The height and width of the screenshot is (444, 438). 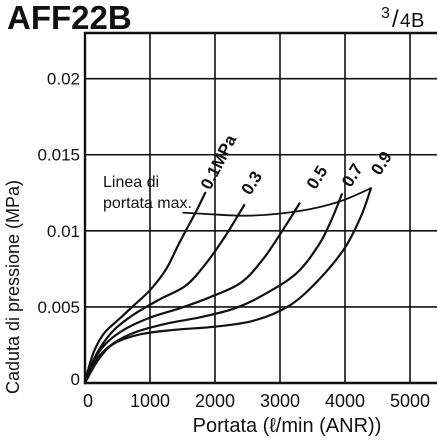 I want to click on port-size-suffix: B, so click(x=417, y=21).